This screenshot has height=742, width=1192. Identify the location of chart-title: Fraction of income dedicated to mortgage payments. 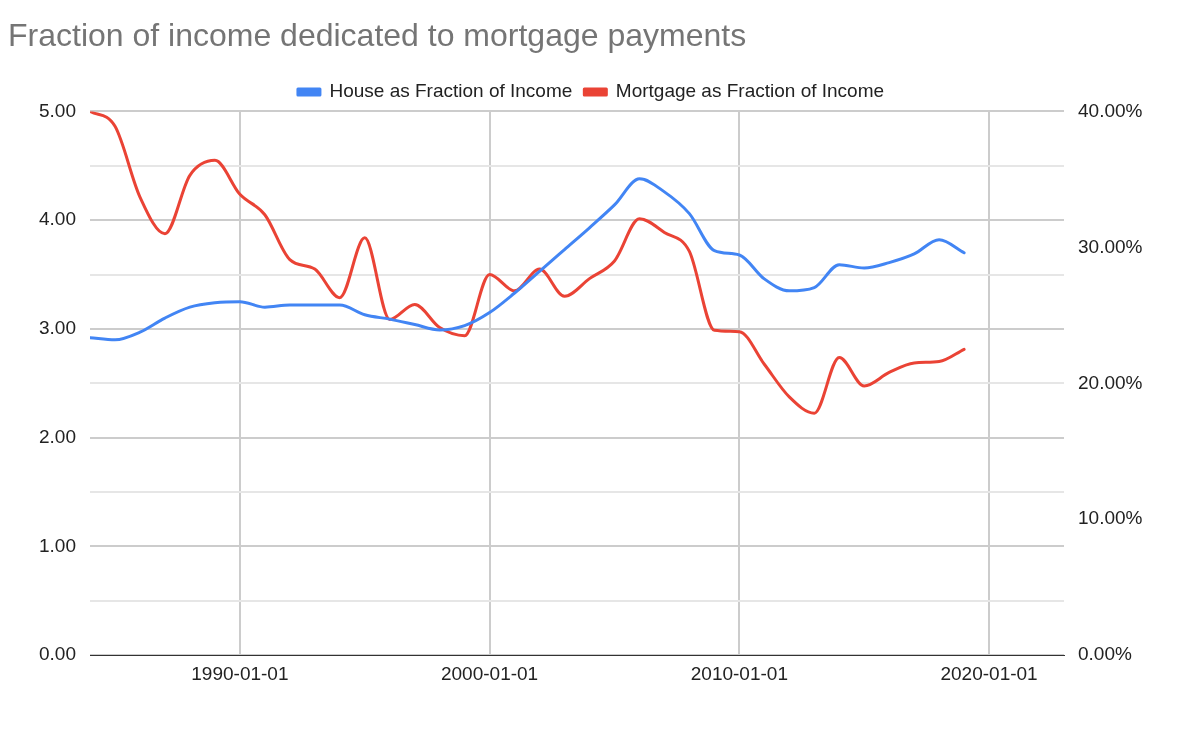
(377, 35).